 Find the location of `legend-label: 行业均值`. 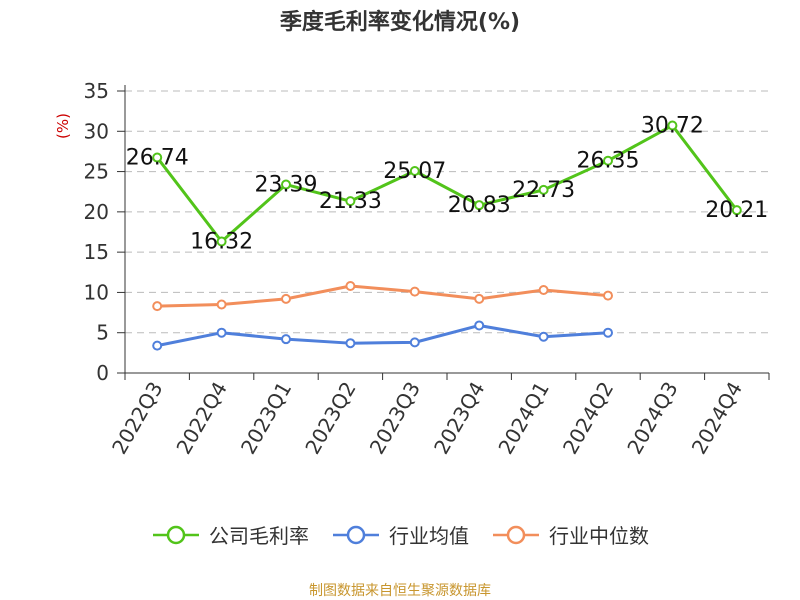

legend-label: 行业均值 is located at coordinates (429, 536).